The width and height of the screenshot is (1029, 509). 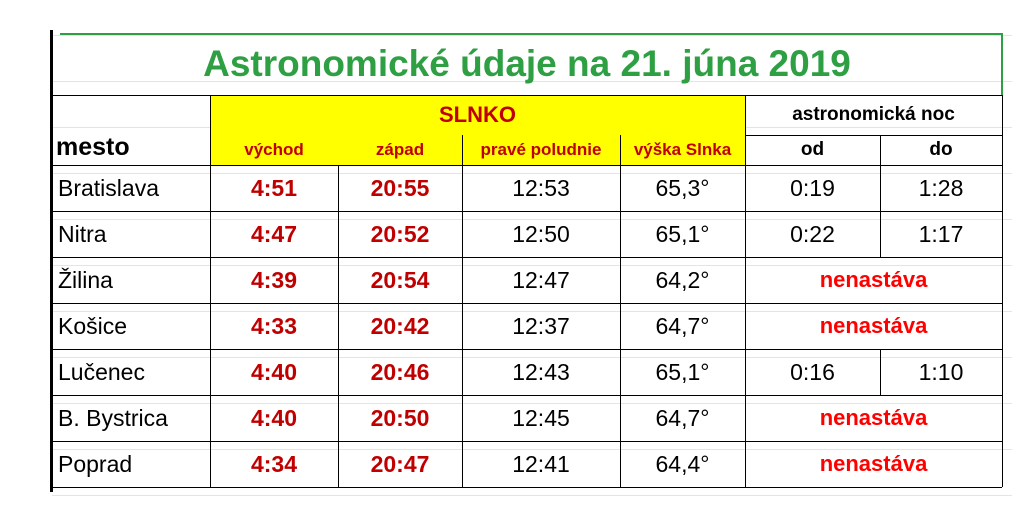 What do you see at coordinates (941, 187) in the screenshot?
I see `cell: 1:28` at bounding box center [941, 187].